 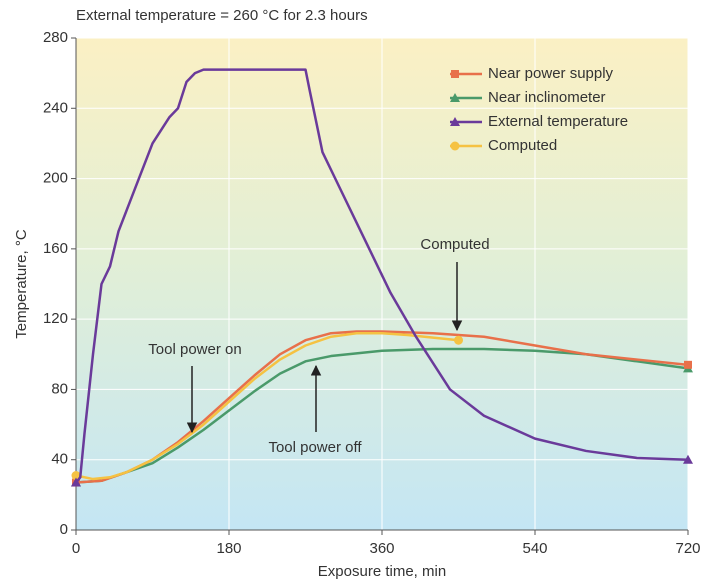 I want to click on y-tick-label: 280, so click(x=55, y=37).